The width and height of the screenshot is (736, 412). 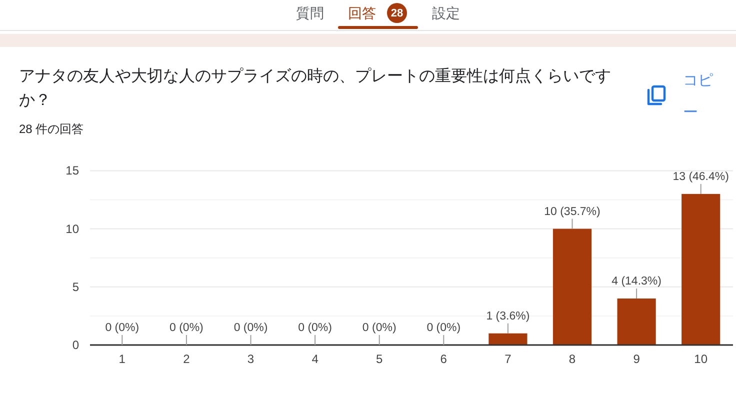 What do you see at coordinates (508, 316) in the screenshot?
I see `data-label: 1 (3.6%)` at bounding box center [508, 316].